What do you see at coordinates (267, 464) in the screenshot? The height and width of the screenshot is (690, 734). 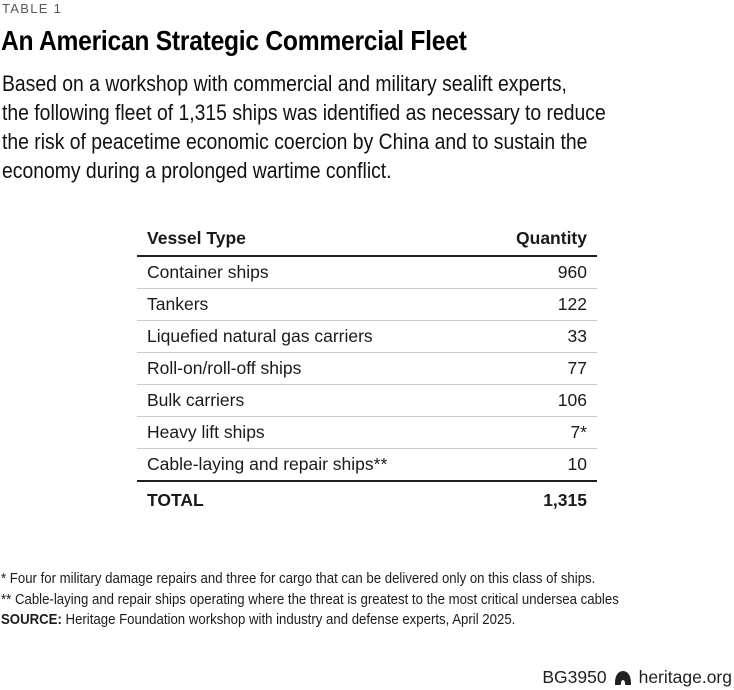 I see `vessel-type-cell: Cable-laying and repair ships**` at bounding box center [267, 464].